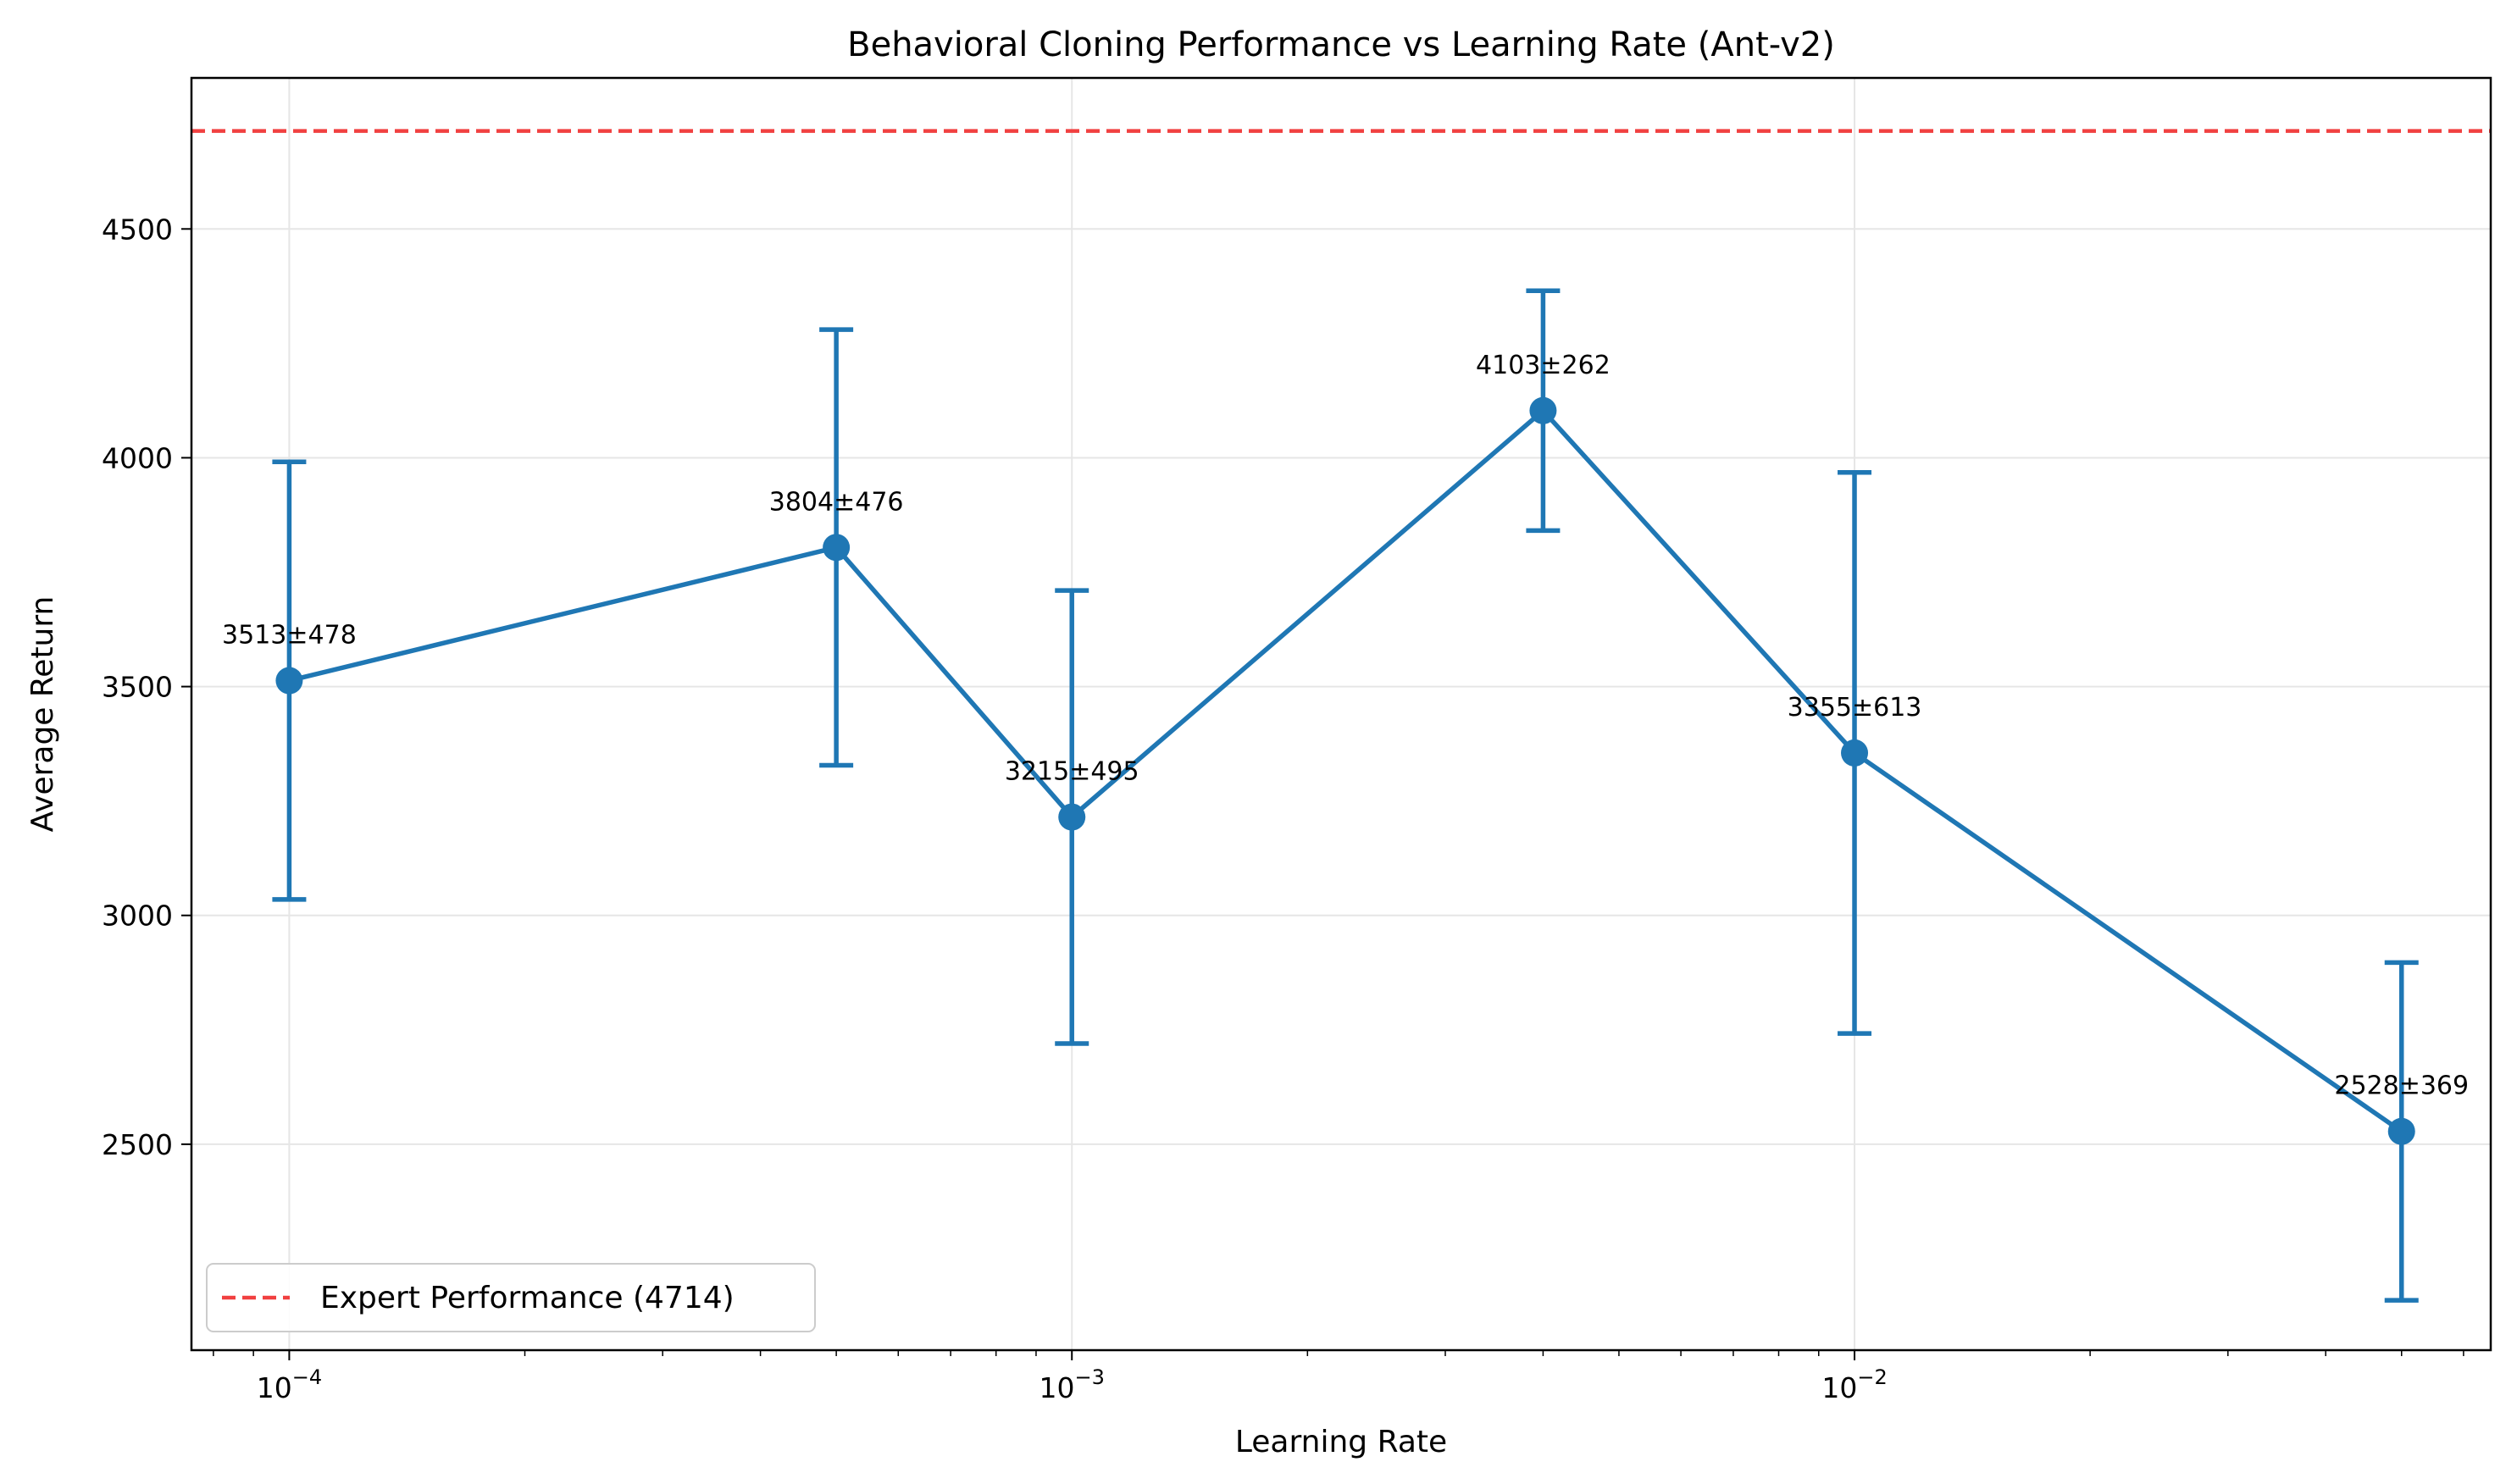  I want to click on legend-box, so click(511, 1297).